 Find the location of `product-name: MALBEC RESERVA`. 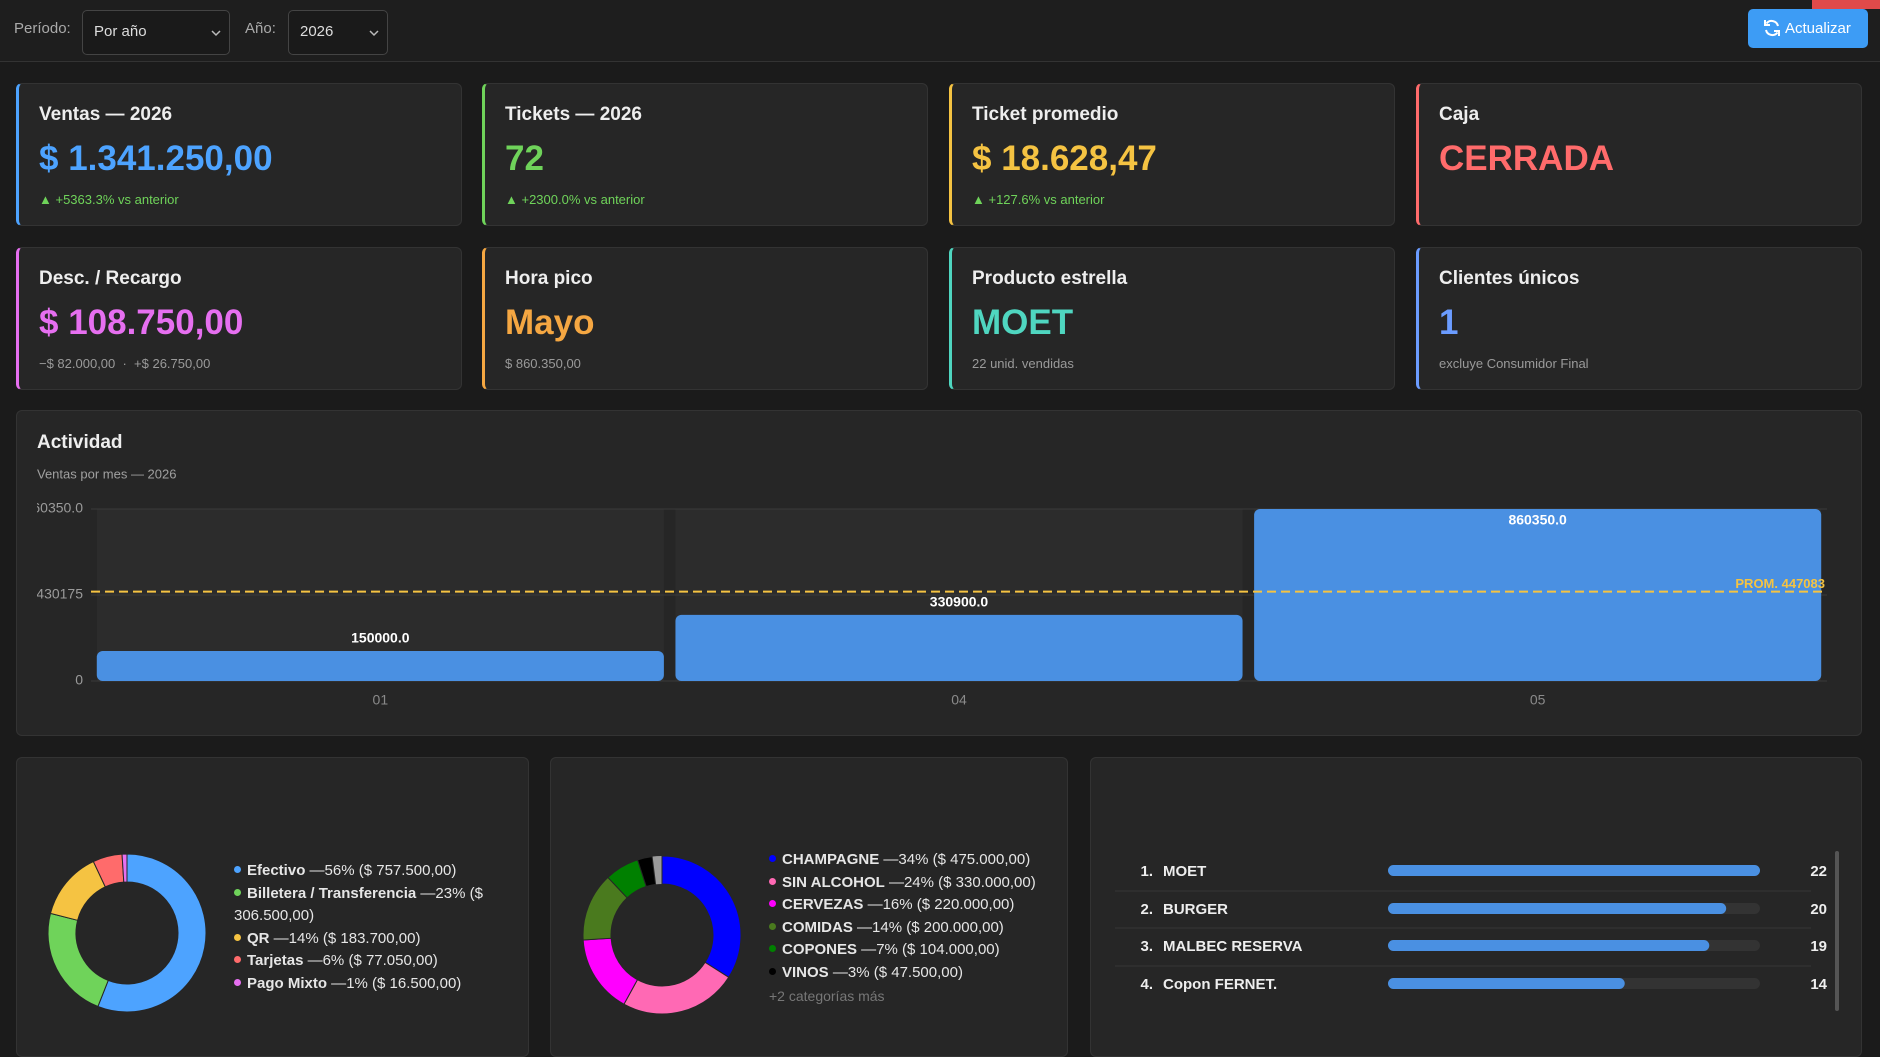

product-name: MALBEC RESERVA is located at coordinates (1233, 946).